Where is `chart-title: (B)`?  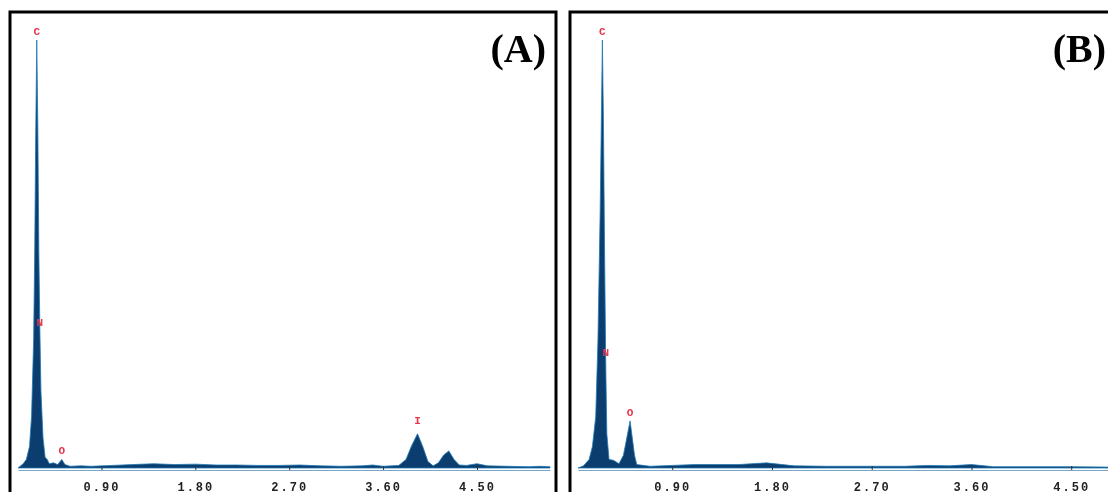 chart-title: (B) is located at coordinates (1079, 48).